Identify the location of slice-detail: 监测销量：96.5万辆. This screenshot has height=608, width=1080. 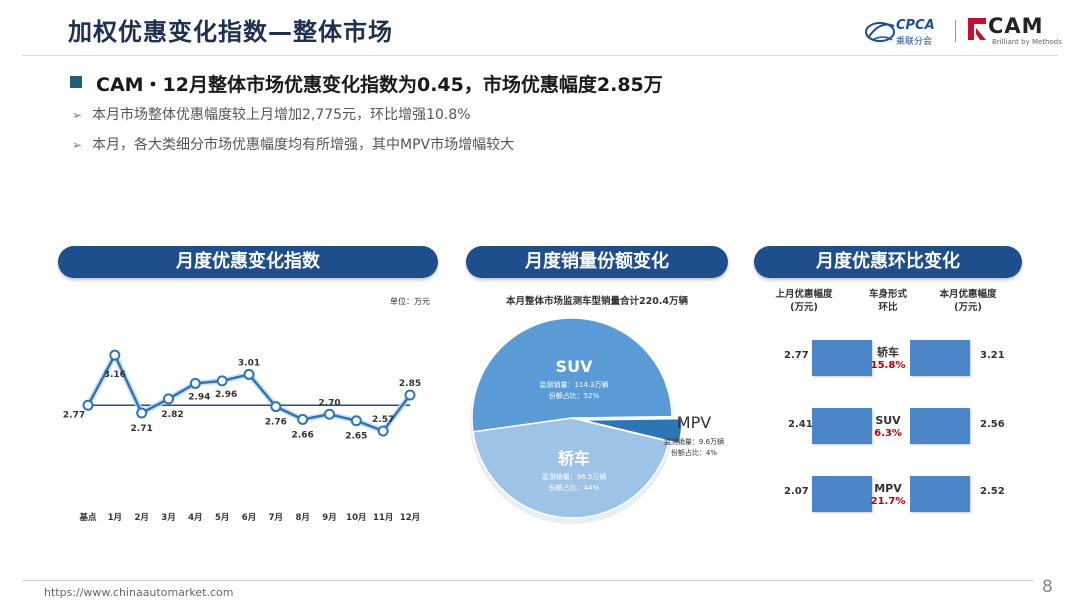
(574, 476).